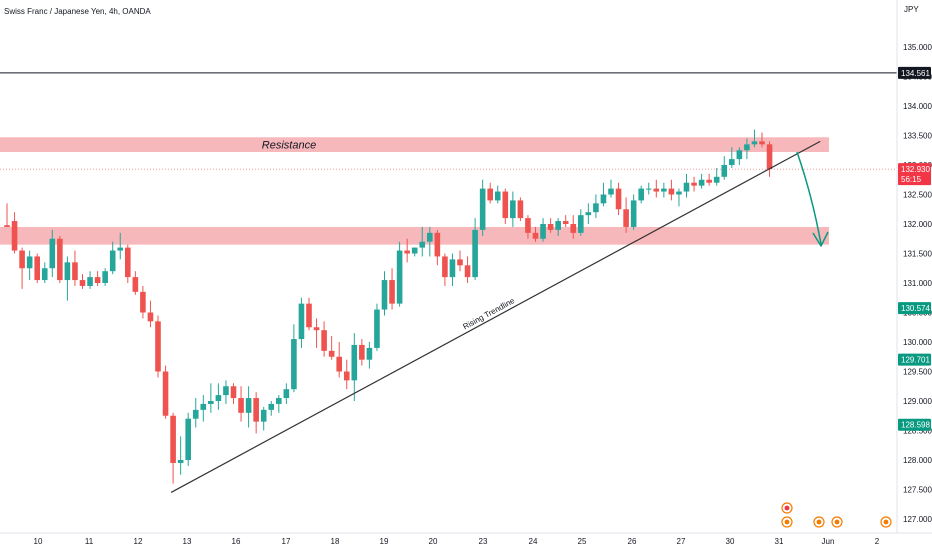 The height and width of the screenshot is (550, 932). What do you see at coordinates (488, 313) in the screenshot?
I see `trendline-label: Rising Trendline` at bounding box center [488, 313].